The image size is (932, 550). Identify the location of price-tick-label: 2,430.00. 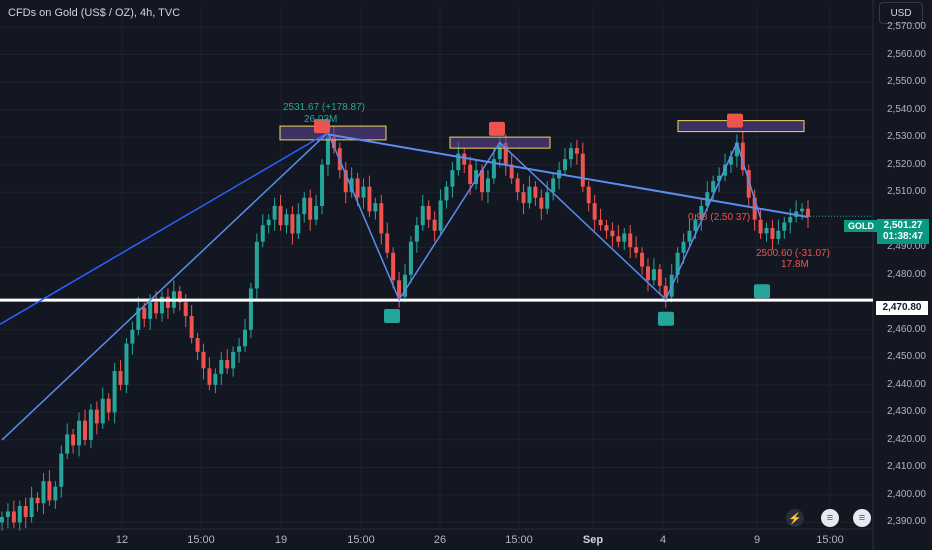
(906, 412).